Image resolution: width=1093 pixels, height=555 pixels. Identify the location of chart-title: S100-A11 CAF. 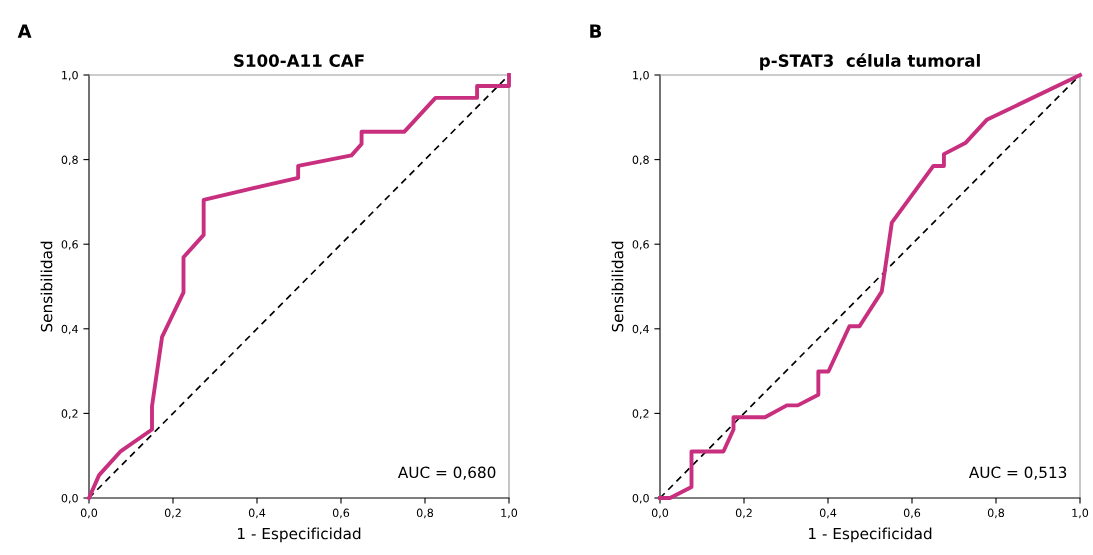
(299, 60).